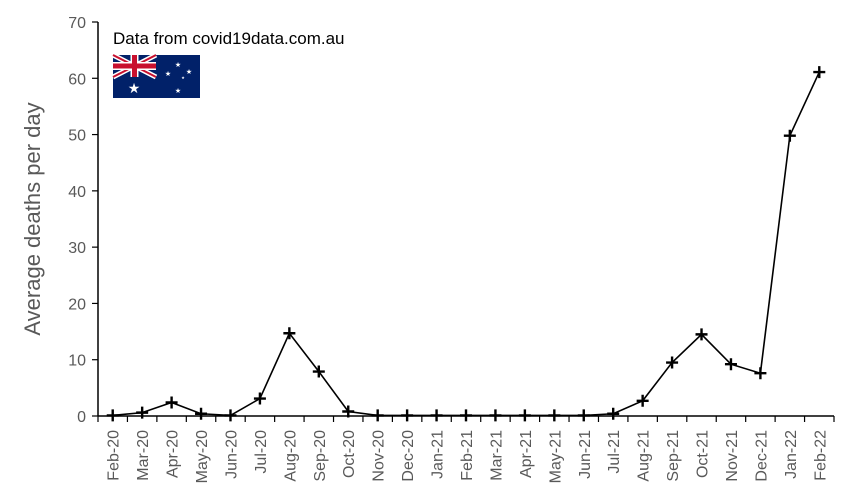 The width and height of the screenshot is (858, 503). Describe the element at coordinates (32, 218) in the screenshot. I see `y-axis-label: Average deaths per day` at that location.